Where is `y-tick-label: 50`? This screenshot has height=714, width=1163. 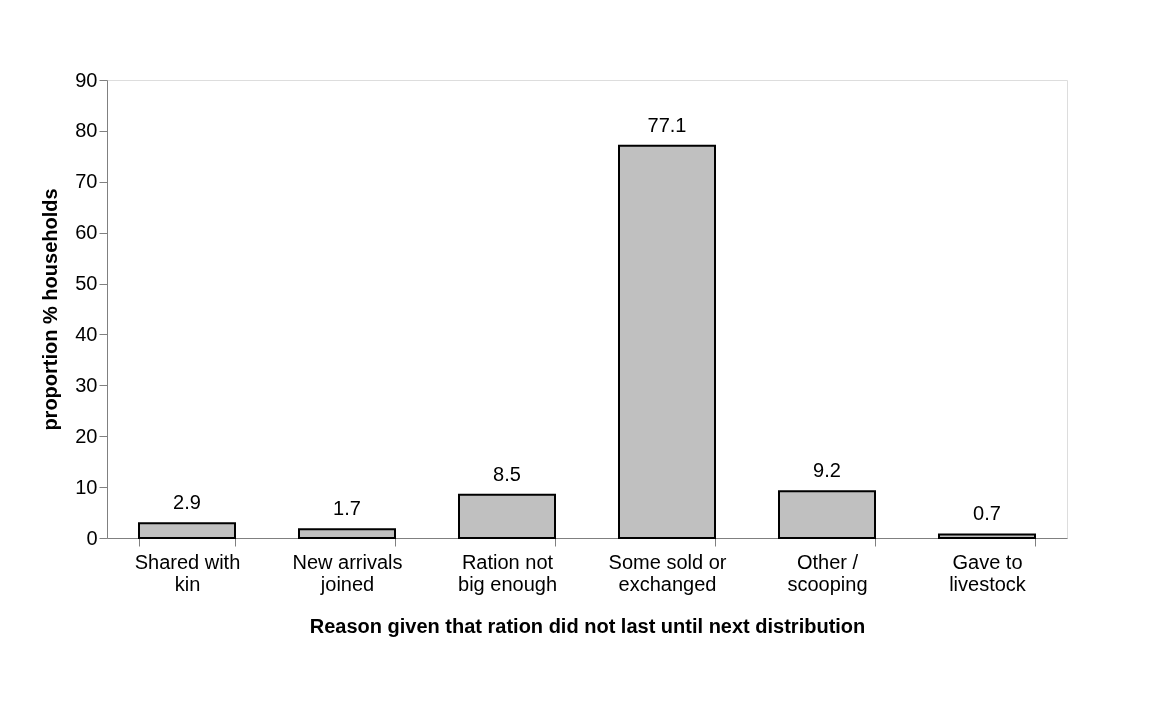 y-tick-label: 50 is located at coordinates (86, 283).